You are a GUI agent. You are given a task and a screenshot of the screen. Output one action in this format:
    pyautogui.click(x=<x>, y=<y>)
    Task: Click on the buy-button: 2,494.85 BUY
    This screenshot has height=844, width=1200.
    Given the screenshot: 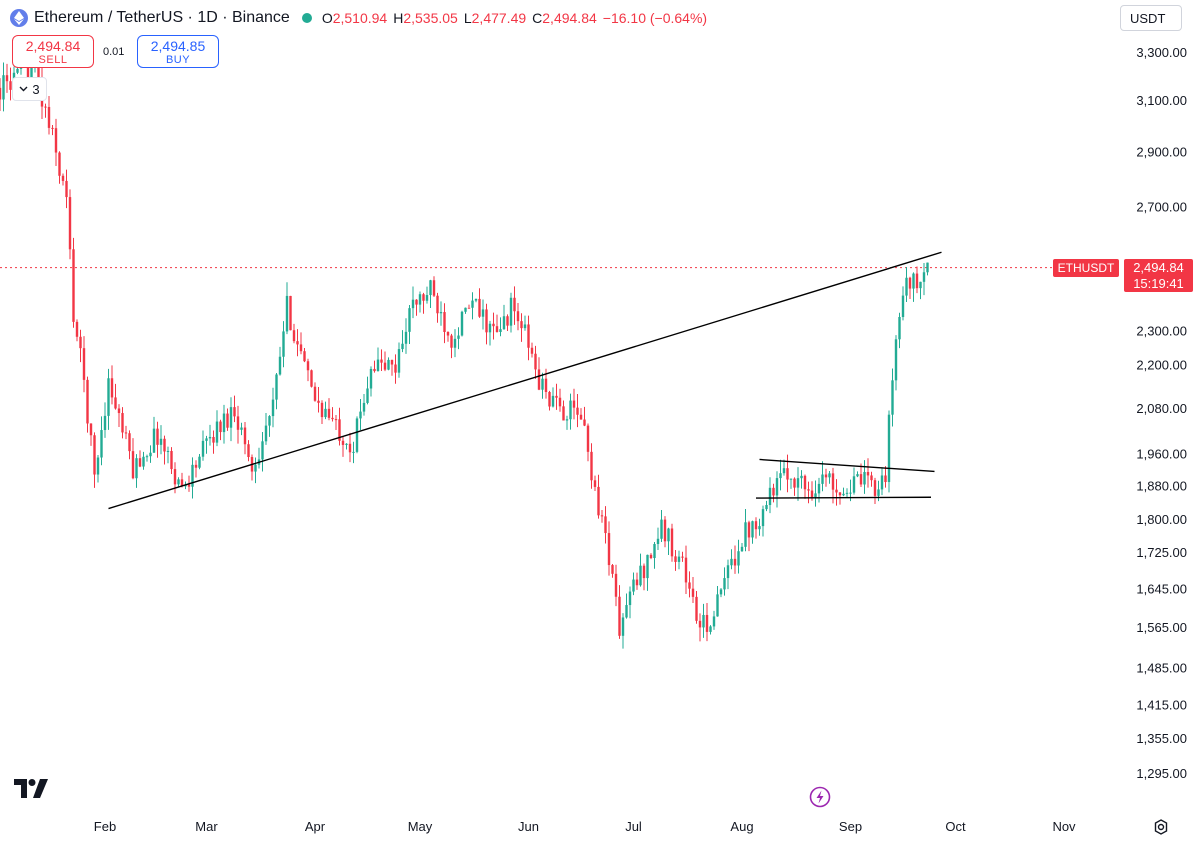 What is the action you would take?
    pyautogui.click(x=178, y=51)
    